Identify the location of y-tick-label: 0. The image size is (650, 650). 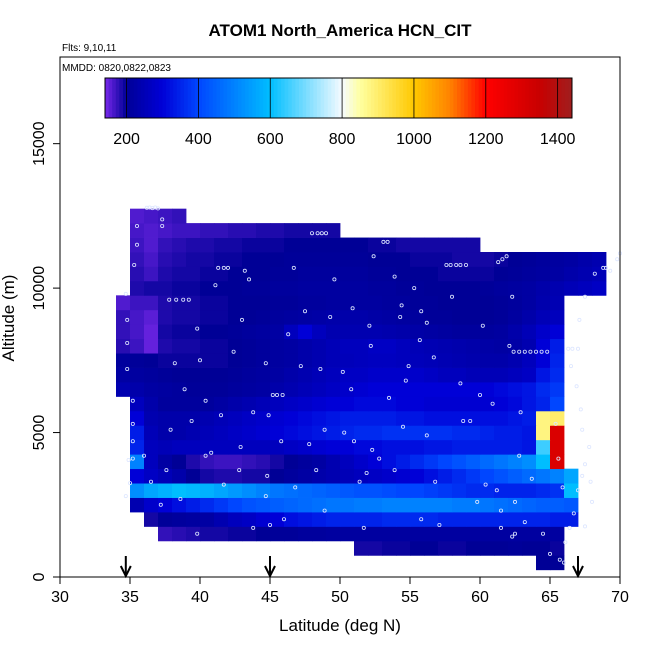
(39, 576).